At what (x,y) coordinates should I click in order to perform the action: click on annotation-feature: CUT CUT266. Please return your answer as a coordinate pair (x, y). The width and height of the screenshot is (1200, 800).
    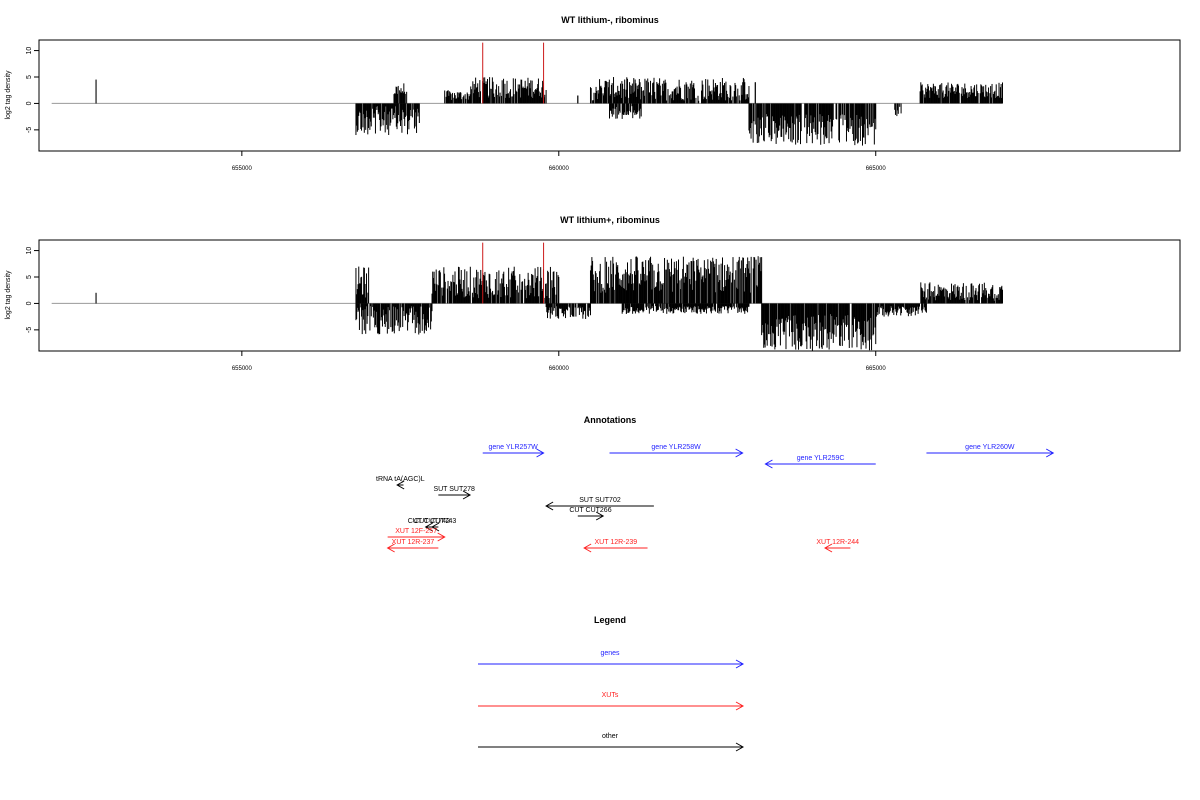
    Looking at the image, I should click on (590, 514).